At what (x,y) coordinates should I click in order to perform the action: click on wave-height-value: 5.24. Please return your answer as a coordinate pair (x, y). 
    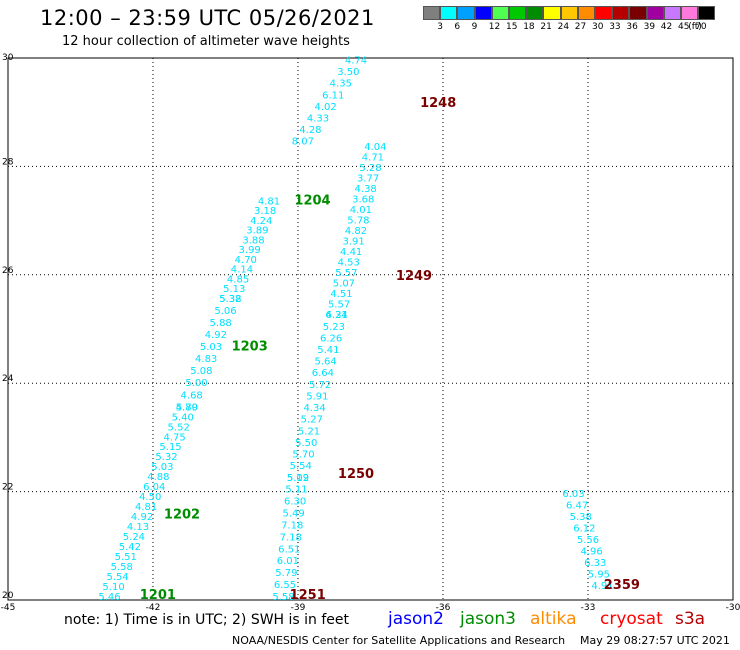
    Looking at the image, I should click on (134, 537).